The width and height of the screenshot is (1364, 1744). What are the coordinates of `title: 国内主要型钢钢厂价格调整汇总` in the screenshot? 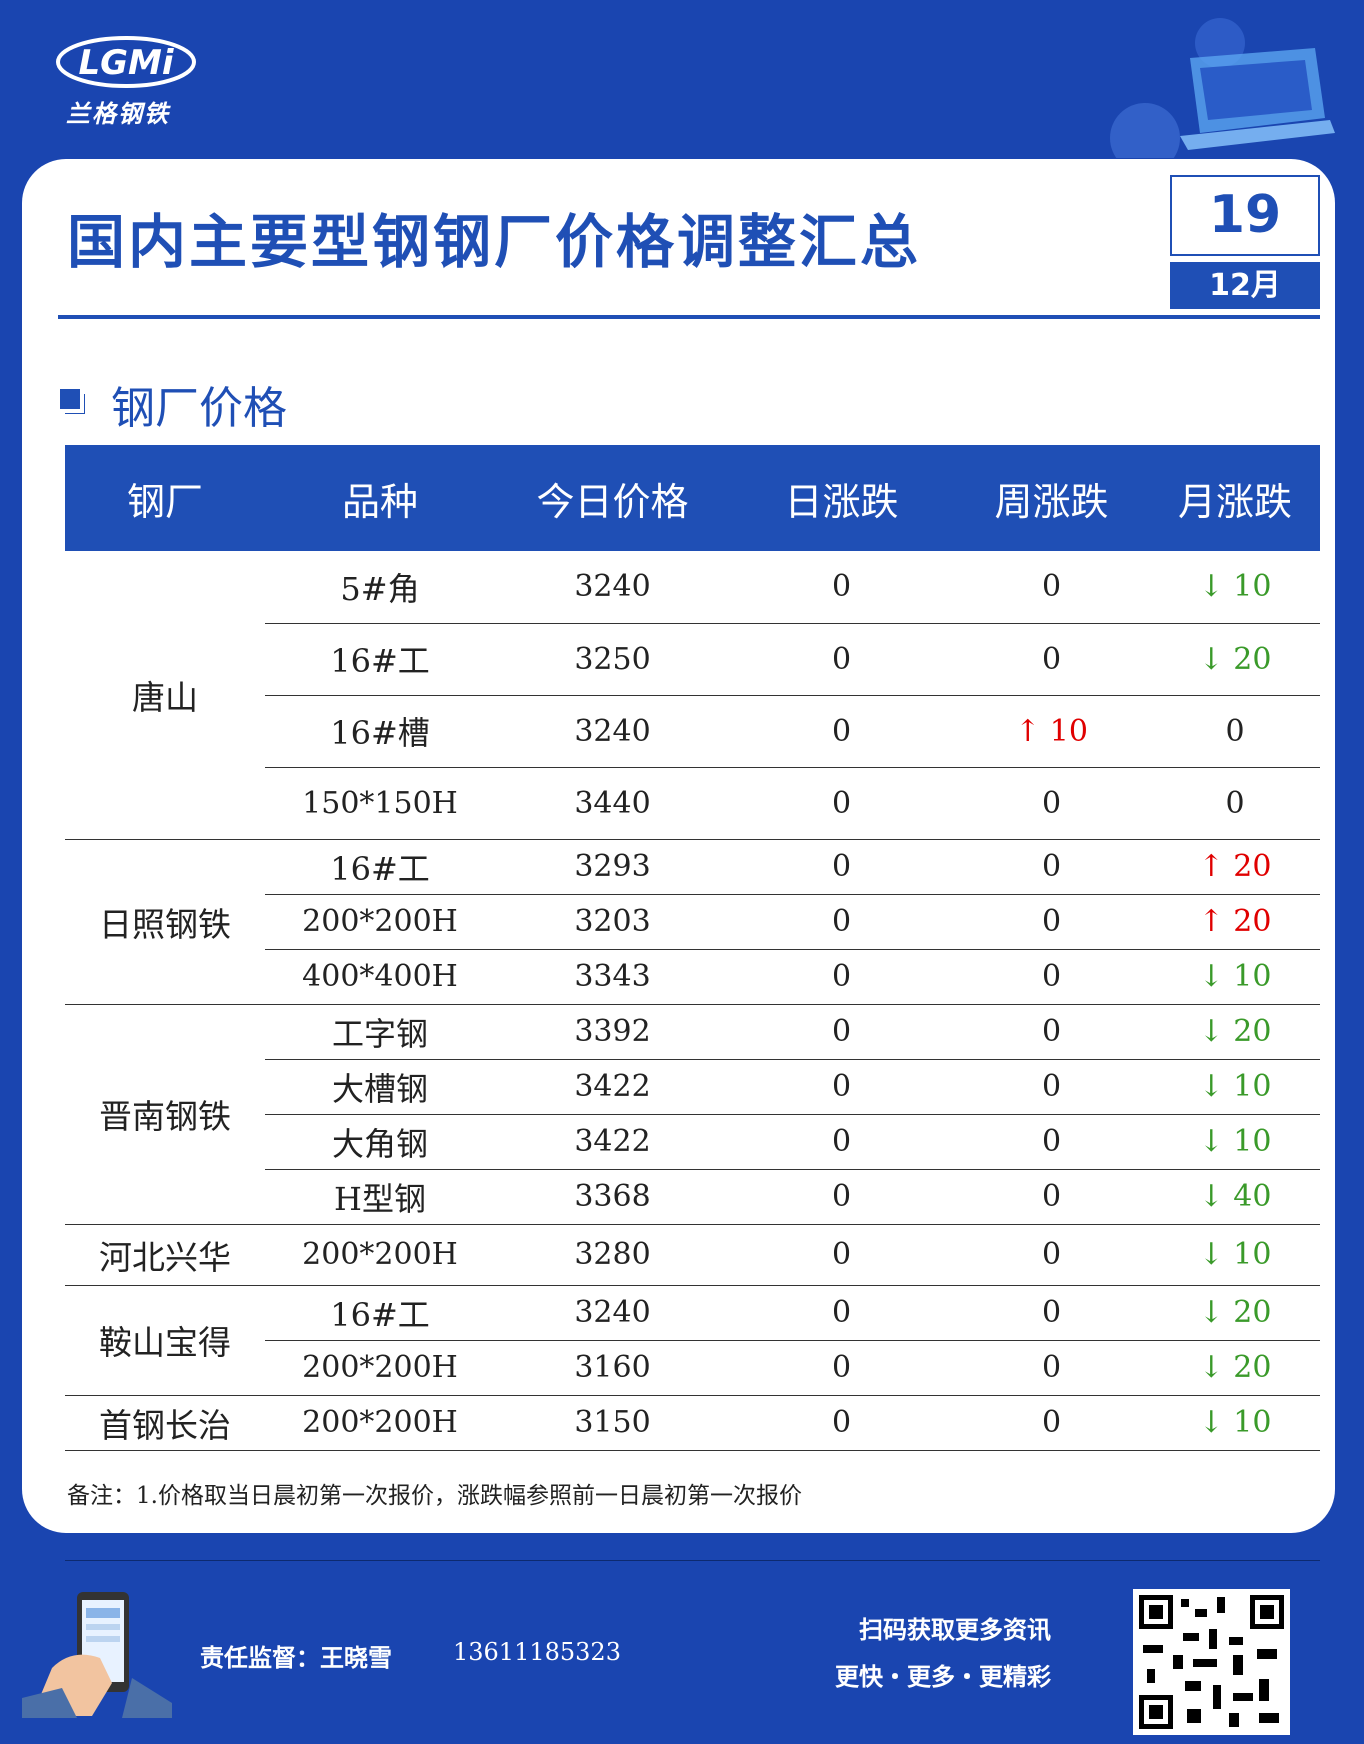 It's located at (494, 242).